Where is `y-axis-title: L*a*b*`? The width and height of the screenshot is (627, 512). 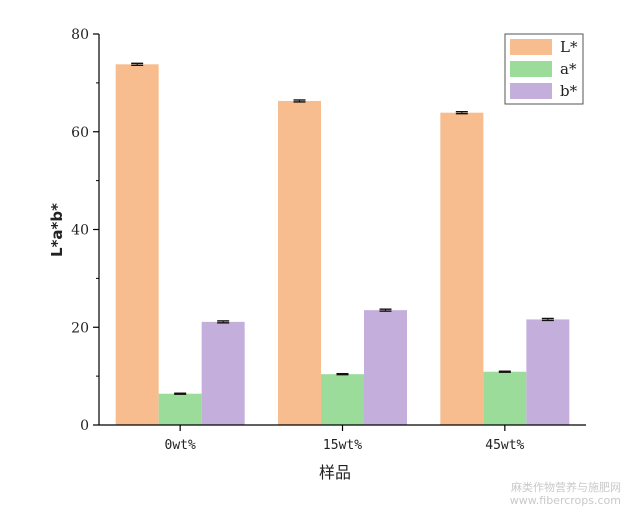 y-axis-title: L*a*b* is located at coordinates (57, 230).